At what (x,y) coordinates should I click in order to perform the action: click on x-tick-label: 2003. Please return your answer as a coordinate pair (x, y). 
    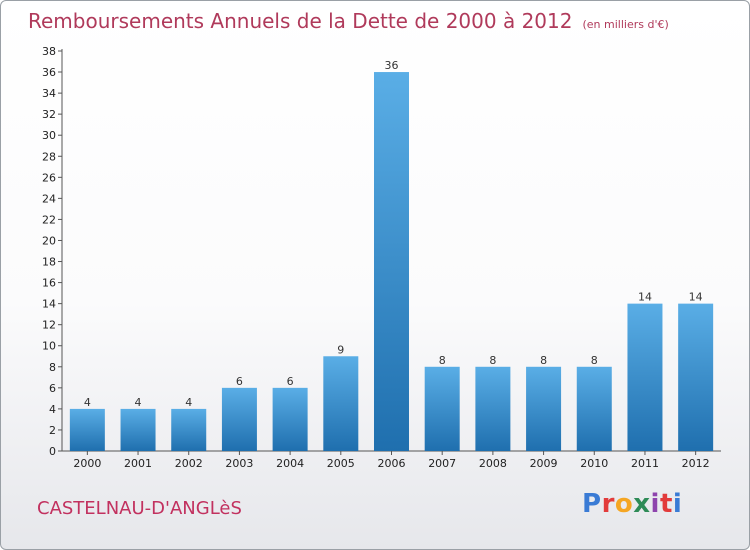
    Looking at the image, I should click on (239, 463).